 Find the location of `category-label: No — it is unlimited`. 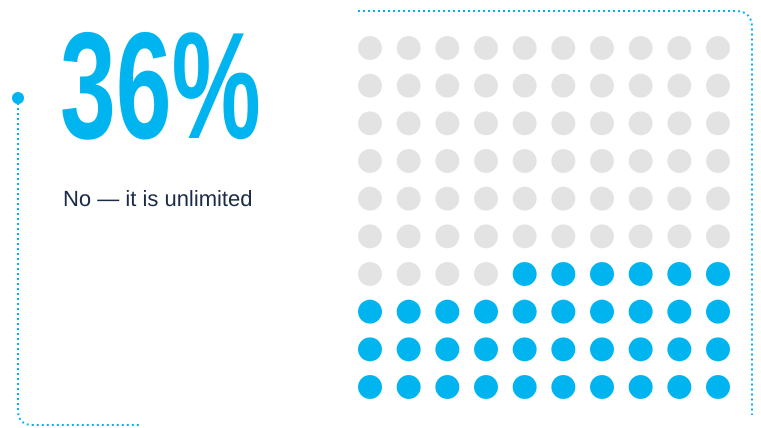

category-label: No — it is unlimited is located at coordinates (158, 199).